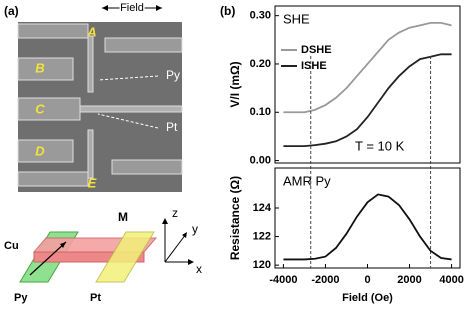  What do you see at coordinates (91, 31) in the screenshot?
I see `contact-label: A` at bounding box center [91, 31].